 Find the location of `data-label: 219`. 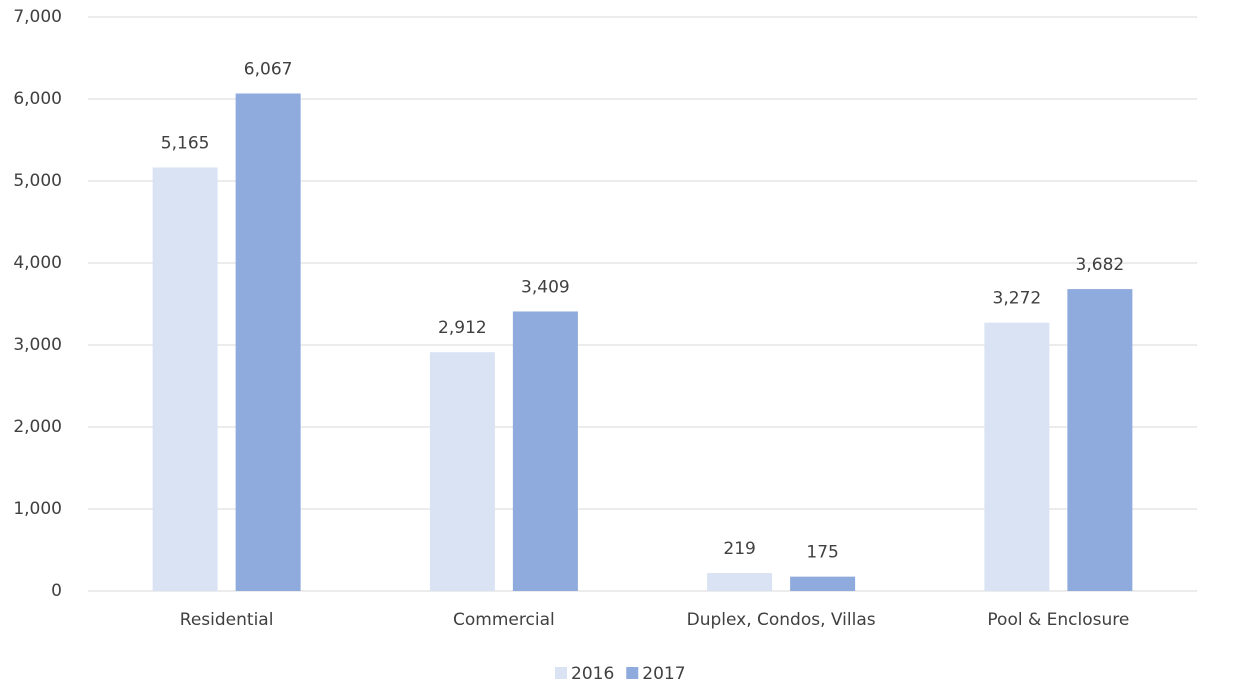

data-label: 219 is located at coordinates (739, 549).